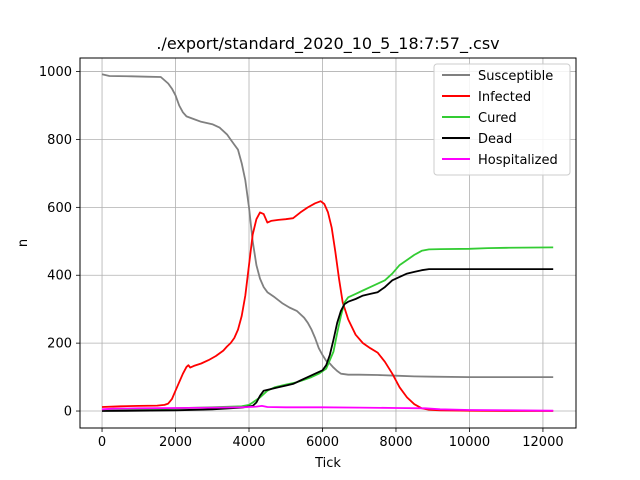 The width and height of the screenshot is (640, 480). What do you see at coordinates (515, 76) in the screenshot?
I see `legend-label: Susceptible` at bounding box center [515, 76].